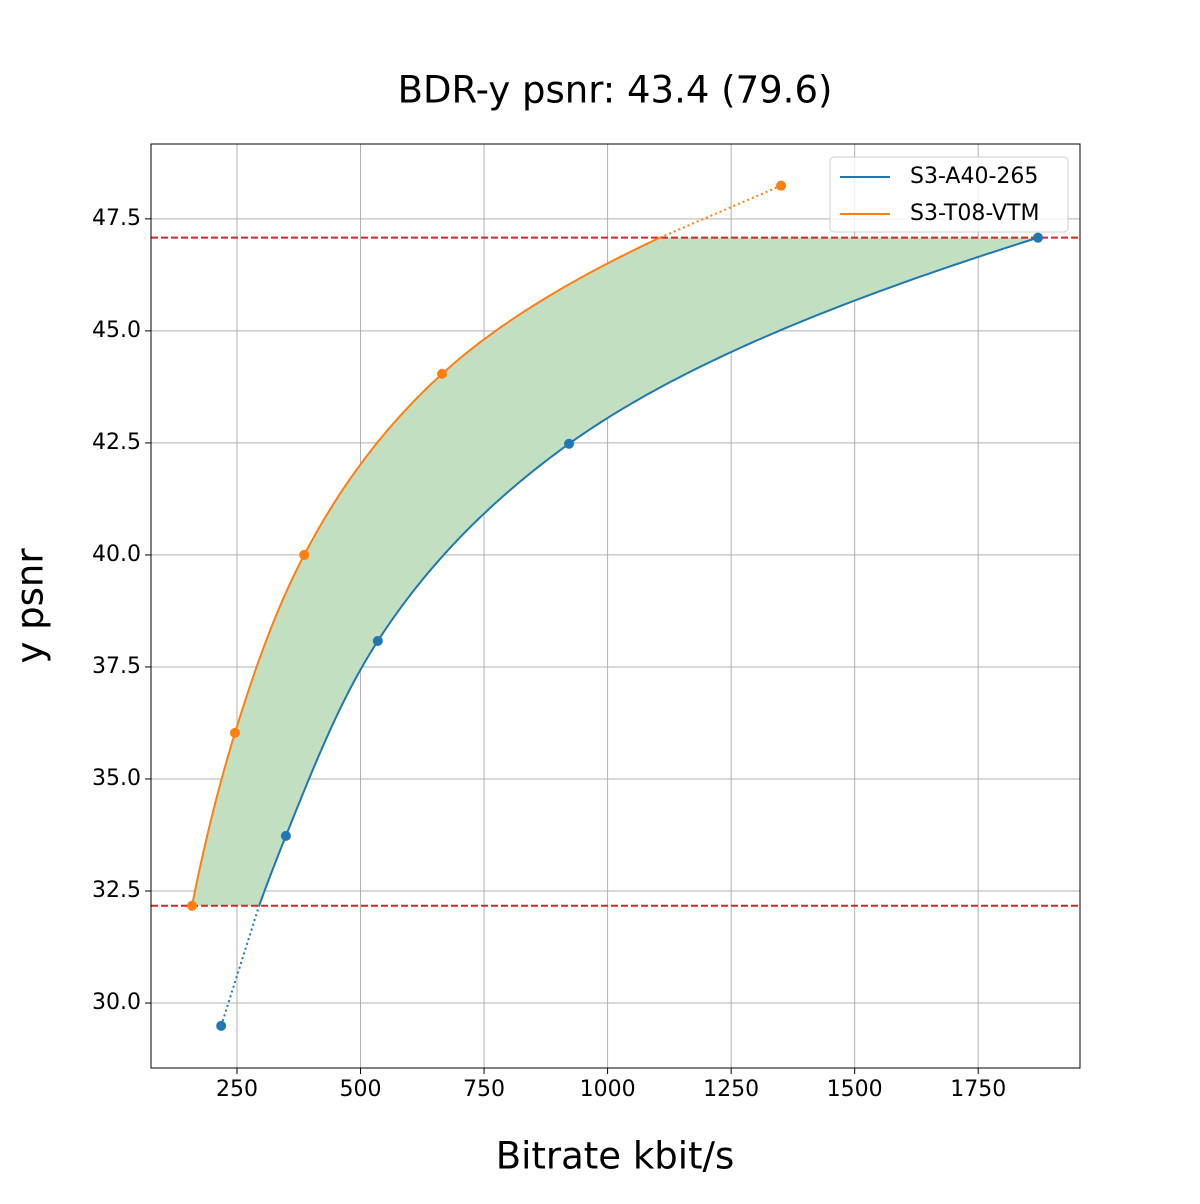 The image size is (1200, 1204). Describe the element at coordinates (116, 666) in the screenshot. I see `y-tick-label: 37.5` at that location.